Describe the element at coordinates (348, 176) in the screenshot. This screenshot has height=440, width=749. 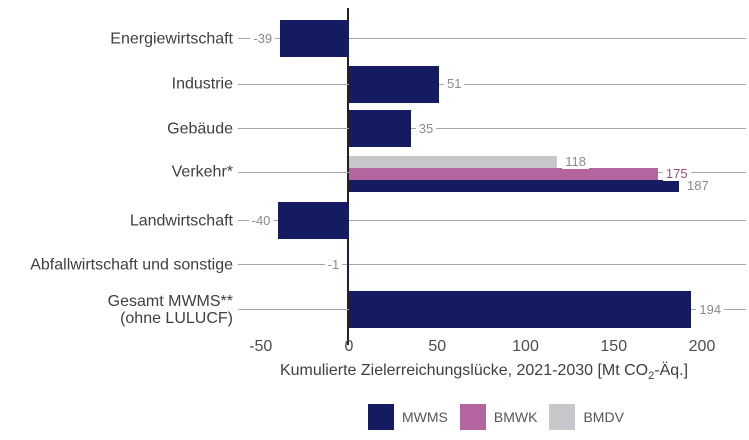
I see `zero-axis-line` at that location.